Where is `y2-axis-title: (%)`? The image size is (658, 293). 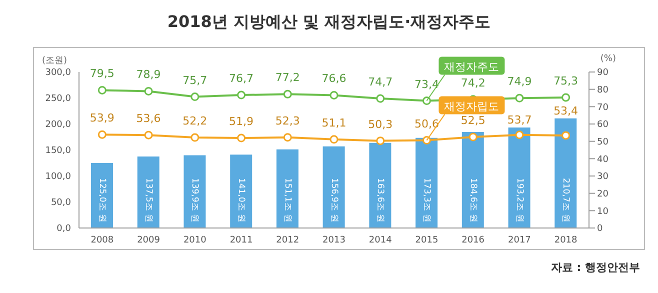 y2-axis-title: (%) is located at coordinates (608, 59).